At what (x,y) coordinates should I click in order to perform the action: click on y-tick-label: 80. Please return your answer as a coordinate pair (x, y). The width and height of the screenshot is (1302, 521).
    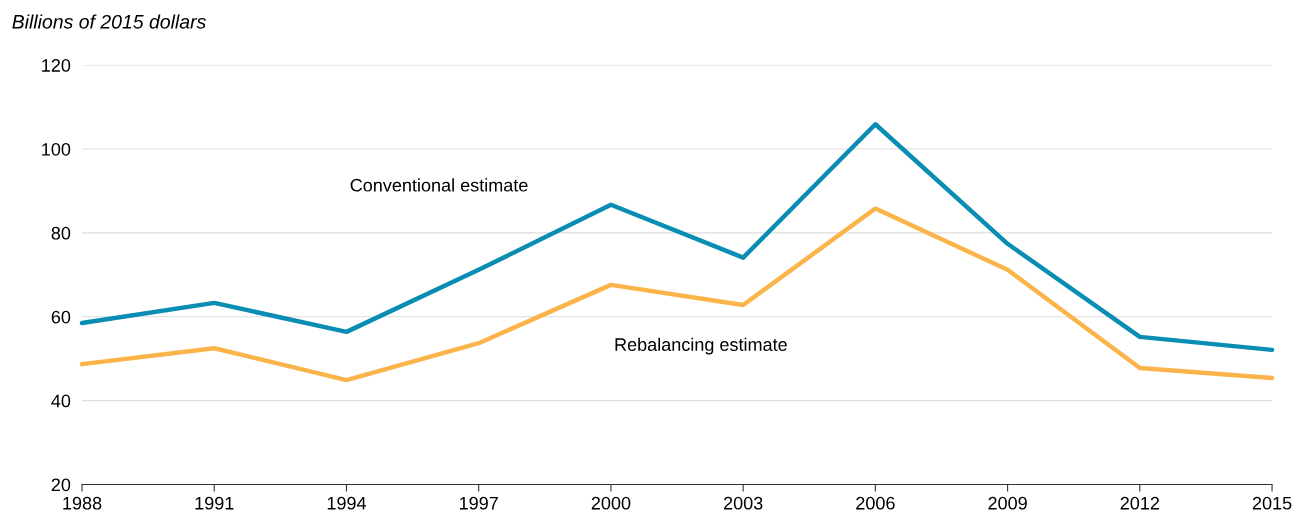
    Looking at the image, I should click on (61, 233).